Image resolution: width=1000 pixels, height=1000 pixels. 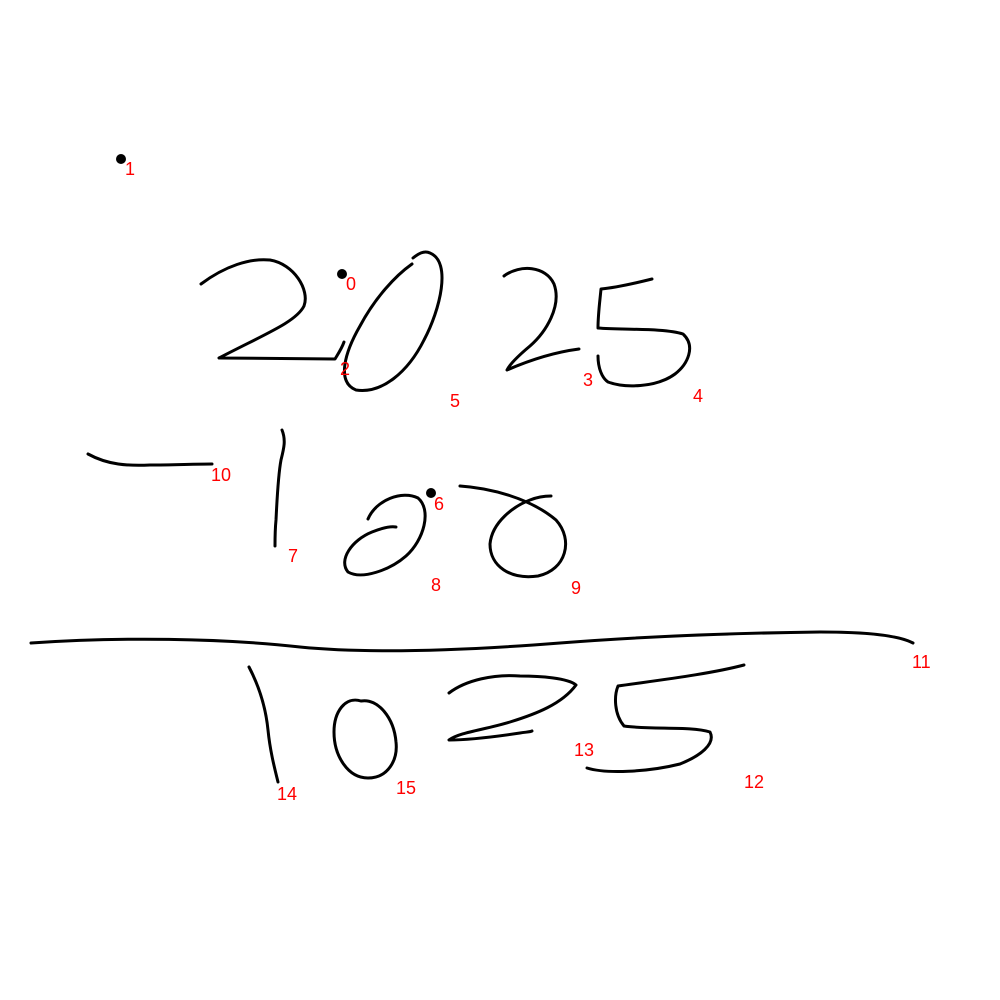 I want to click on stroke-8-path, so click(x=385, y=535).